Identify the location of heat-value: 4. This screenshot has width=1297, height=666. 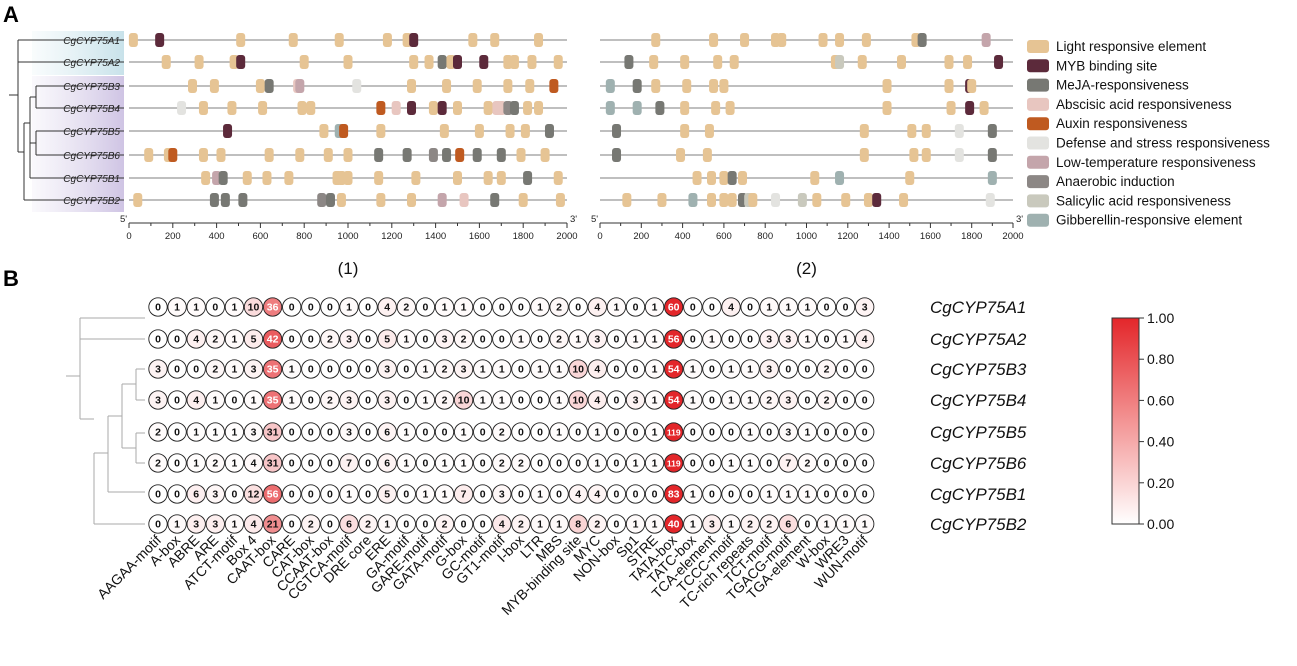
(597, 401).